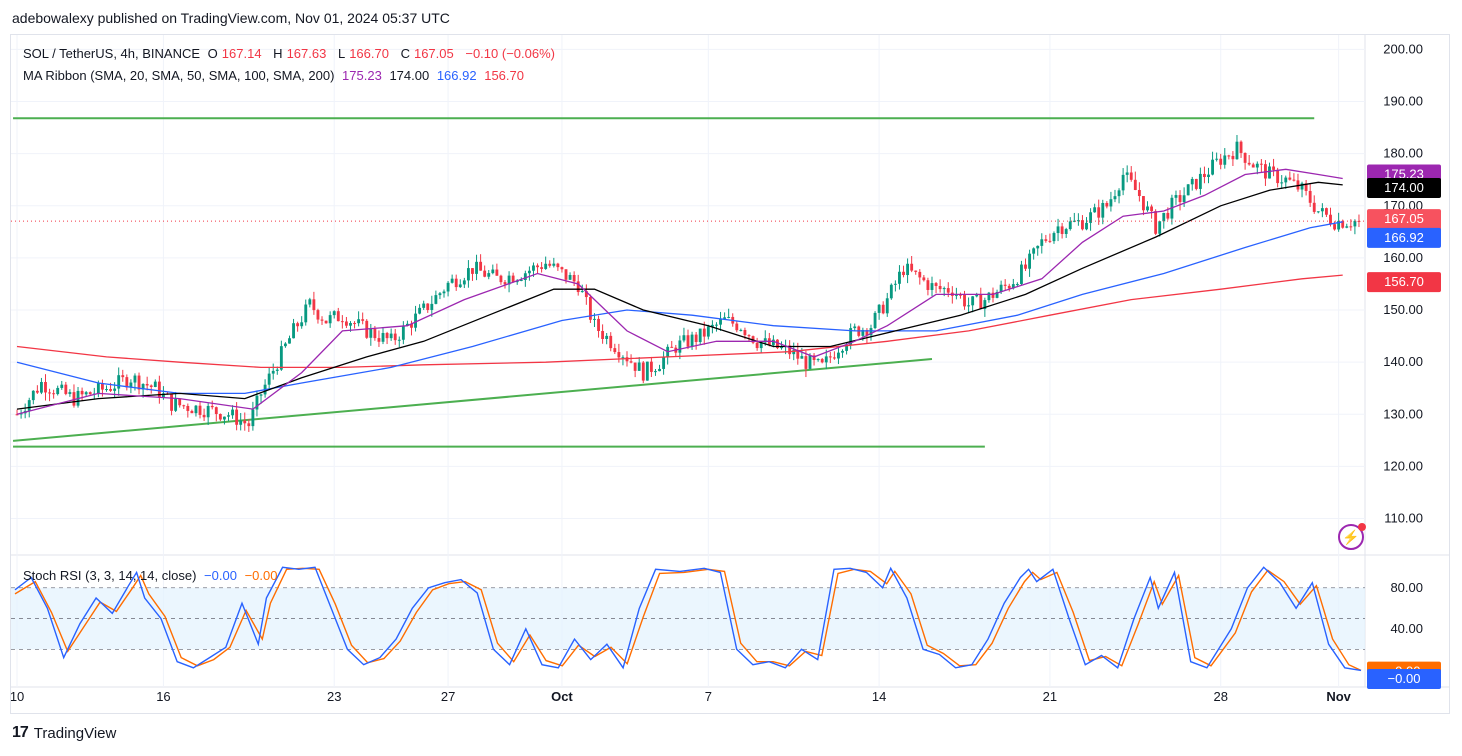 The image size is (1462, 756). Describe the element at coordinates (220, 575) in the screenshot. I see `rsi-k-value: −0.00` at that location.